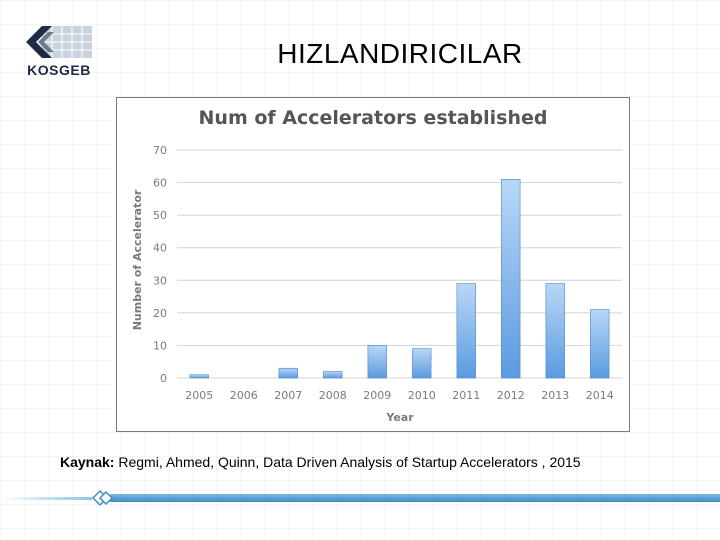 This screenshot has width=720, height=540. Describe the element at coordinates (333, 375) in the screenshot. I see `bar-2008` at that location.